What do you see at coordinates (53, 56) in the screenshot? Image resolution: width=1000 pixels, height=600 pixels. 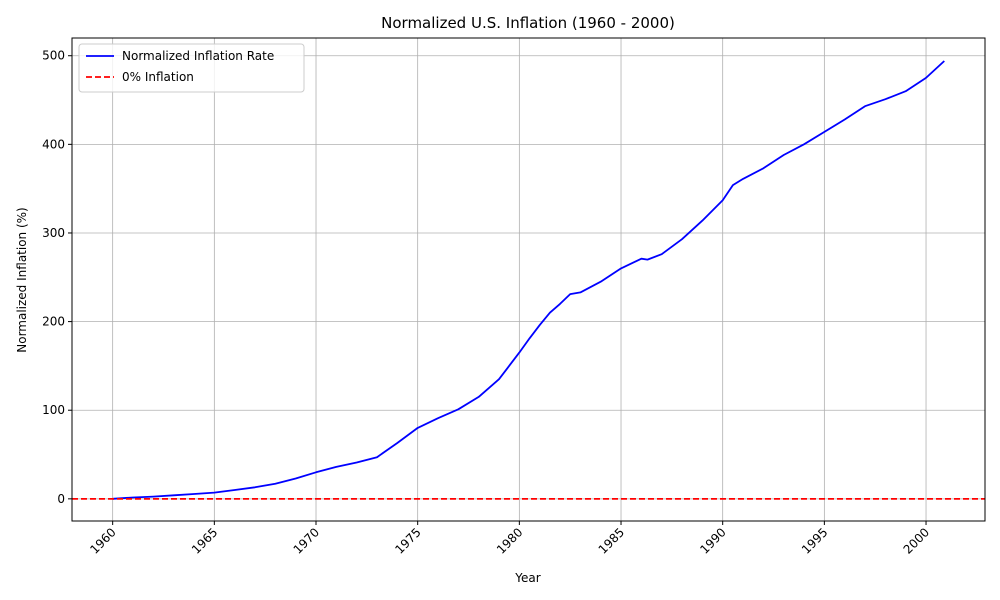 I see `y-tick-label: 500` at bounding box center [53, 56].